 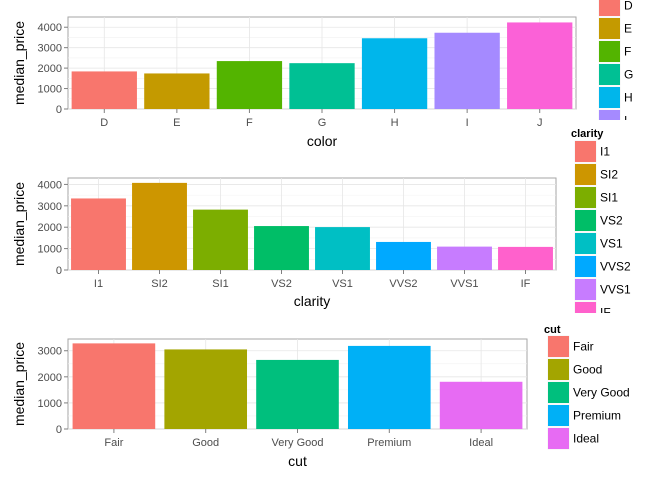 I want to click on legend-swatch-vs2, so click(x=585, y=220).